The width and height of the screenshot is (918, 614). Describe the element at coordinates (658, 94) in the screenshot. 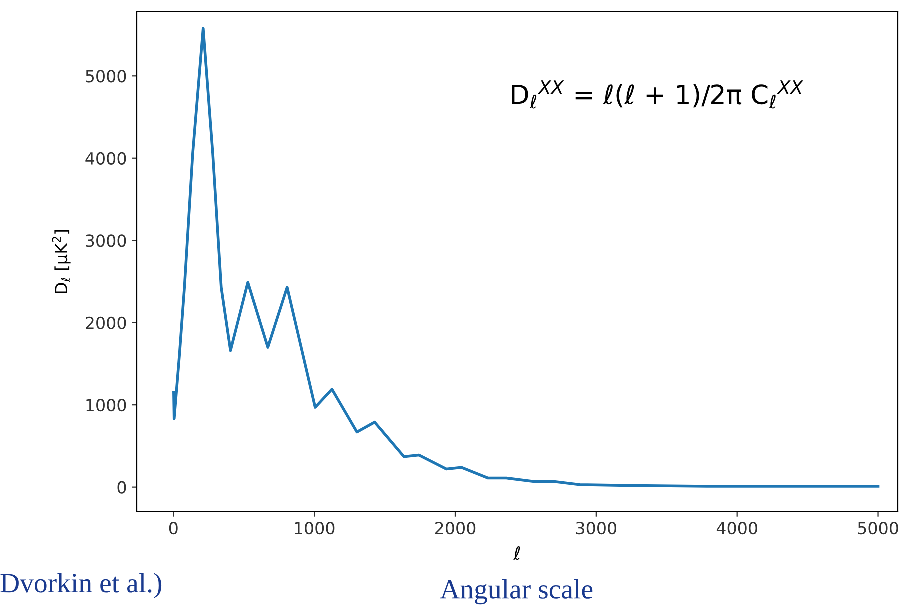

I see `annotation: D$_{ℓ}$$^{XX}$ = ℓ(ℓ + 1)/2π C$_{ℓ}$$^{XX}$` at that location.